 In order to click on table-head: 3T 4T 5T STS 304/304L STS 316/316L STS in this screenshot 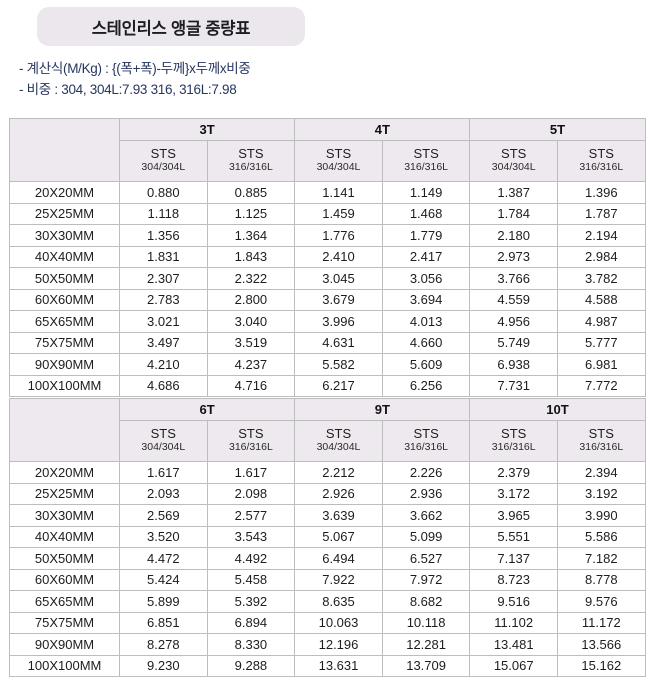, I will do `click(327, 150)`.